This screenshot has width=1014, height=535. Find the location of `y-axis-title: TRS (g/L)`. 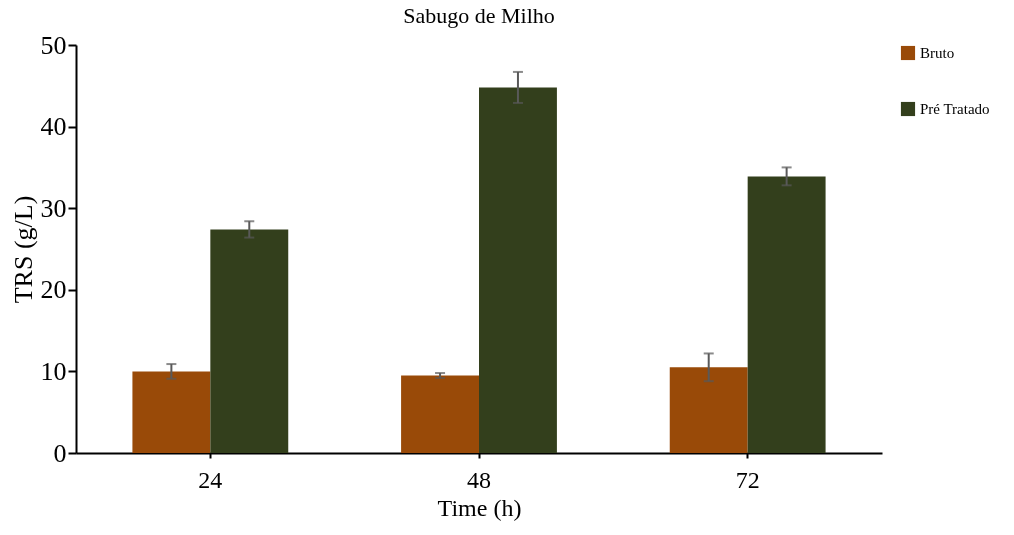

y-axis-title: TRS (g/L) is located at coordinates (23, 249).